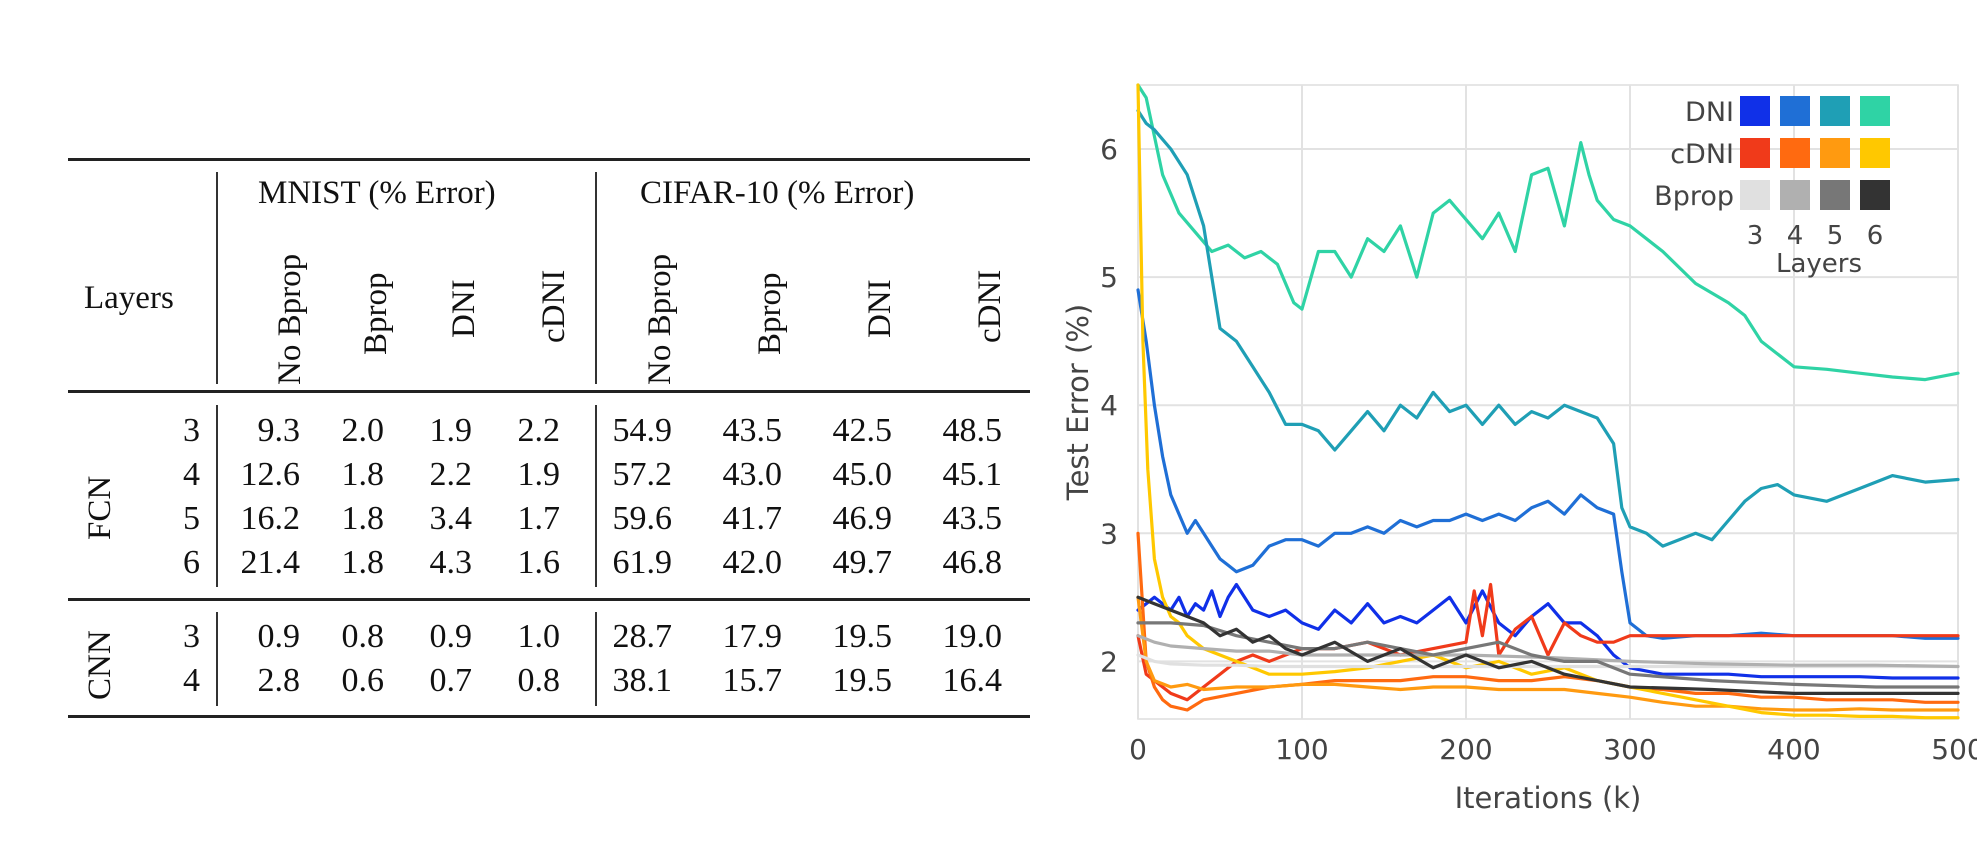 The width and height of the screenshot is (1977, 847). I want to click on table-top-rule, so click(549, 159).